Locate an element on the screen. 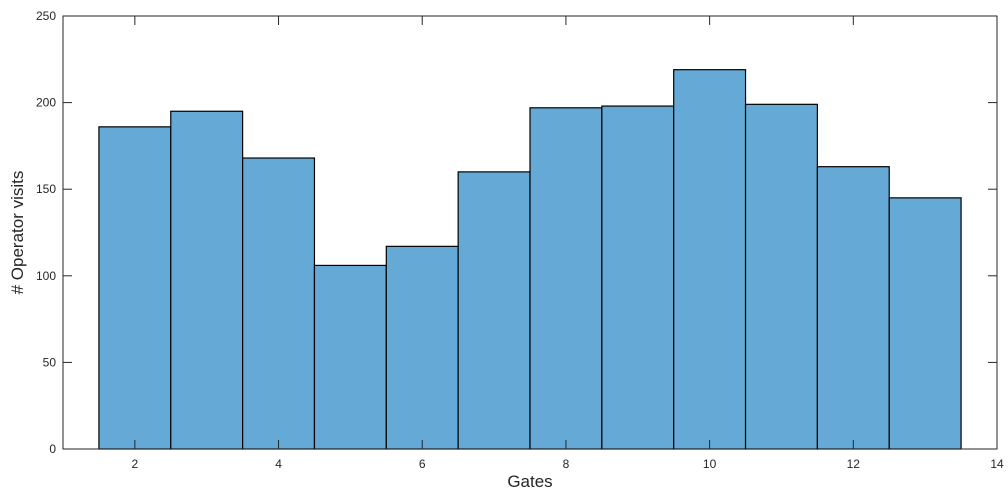 The height and width of the screenshot is (493, 1008). x-tick-label: 4 is located at coordinates (278, 464).